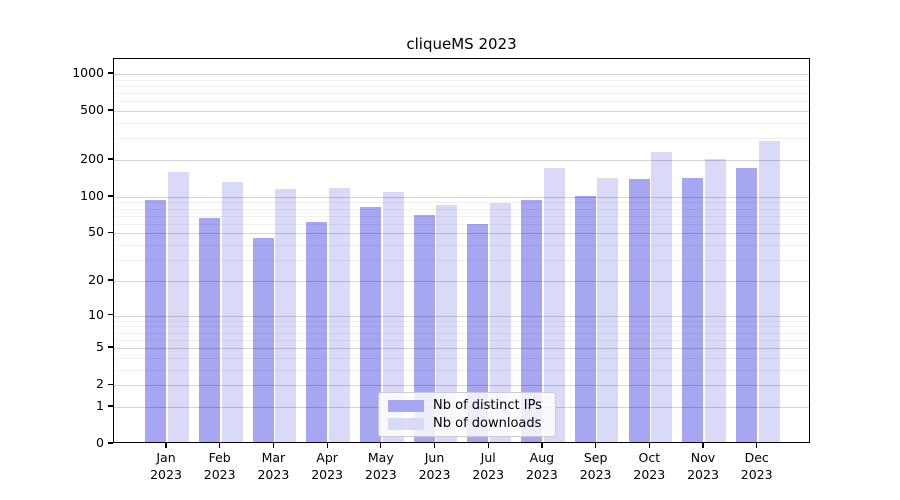 The height and width of the screenshot is (500, 900). I want to click on bar-distinct-ips-aug, so click(532, 320).